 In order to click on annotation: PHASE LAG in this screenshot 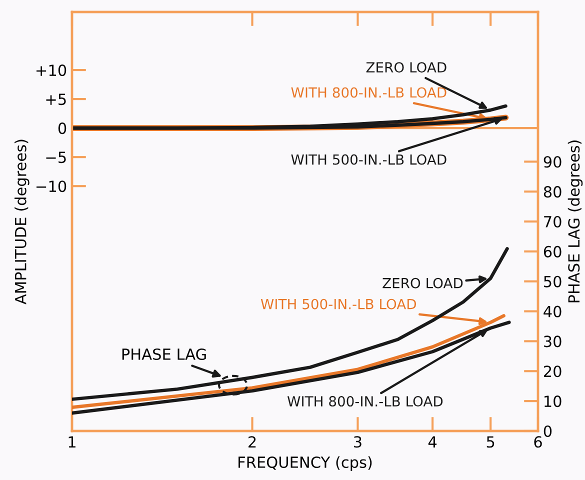, I will do `click(164, 354)`.